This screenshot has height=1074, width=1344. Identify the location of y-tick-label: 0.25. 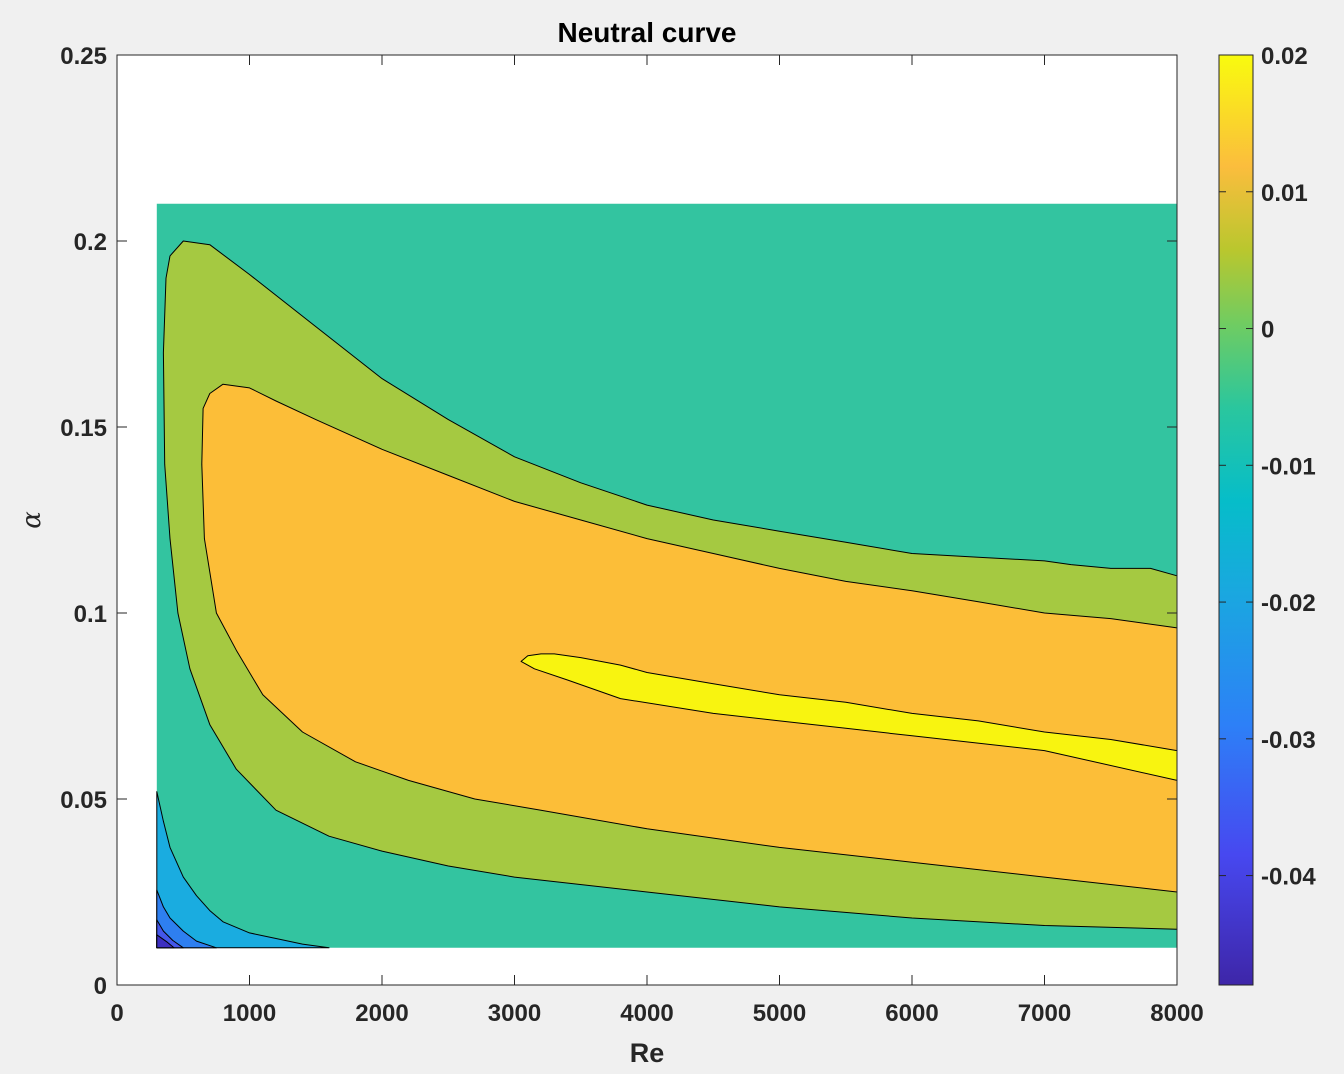
(83, 56).